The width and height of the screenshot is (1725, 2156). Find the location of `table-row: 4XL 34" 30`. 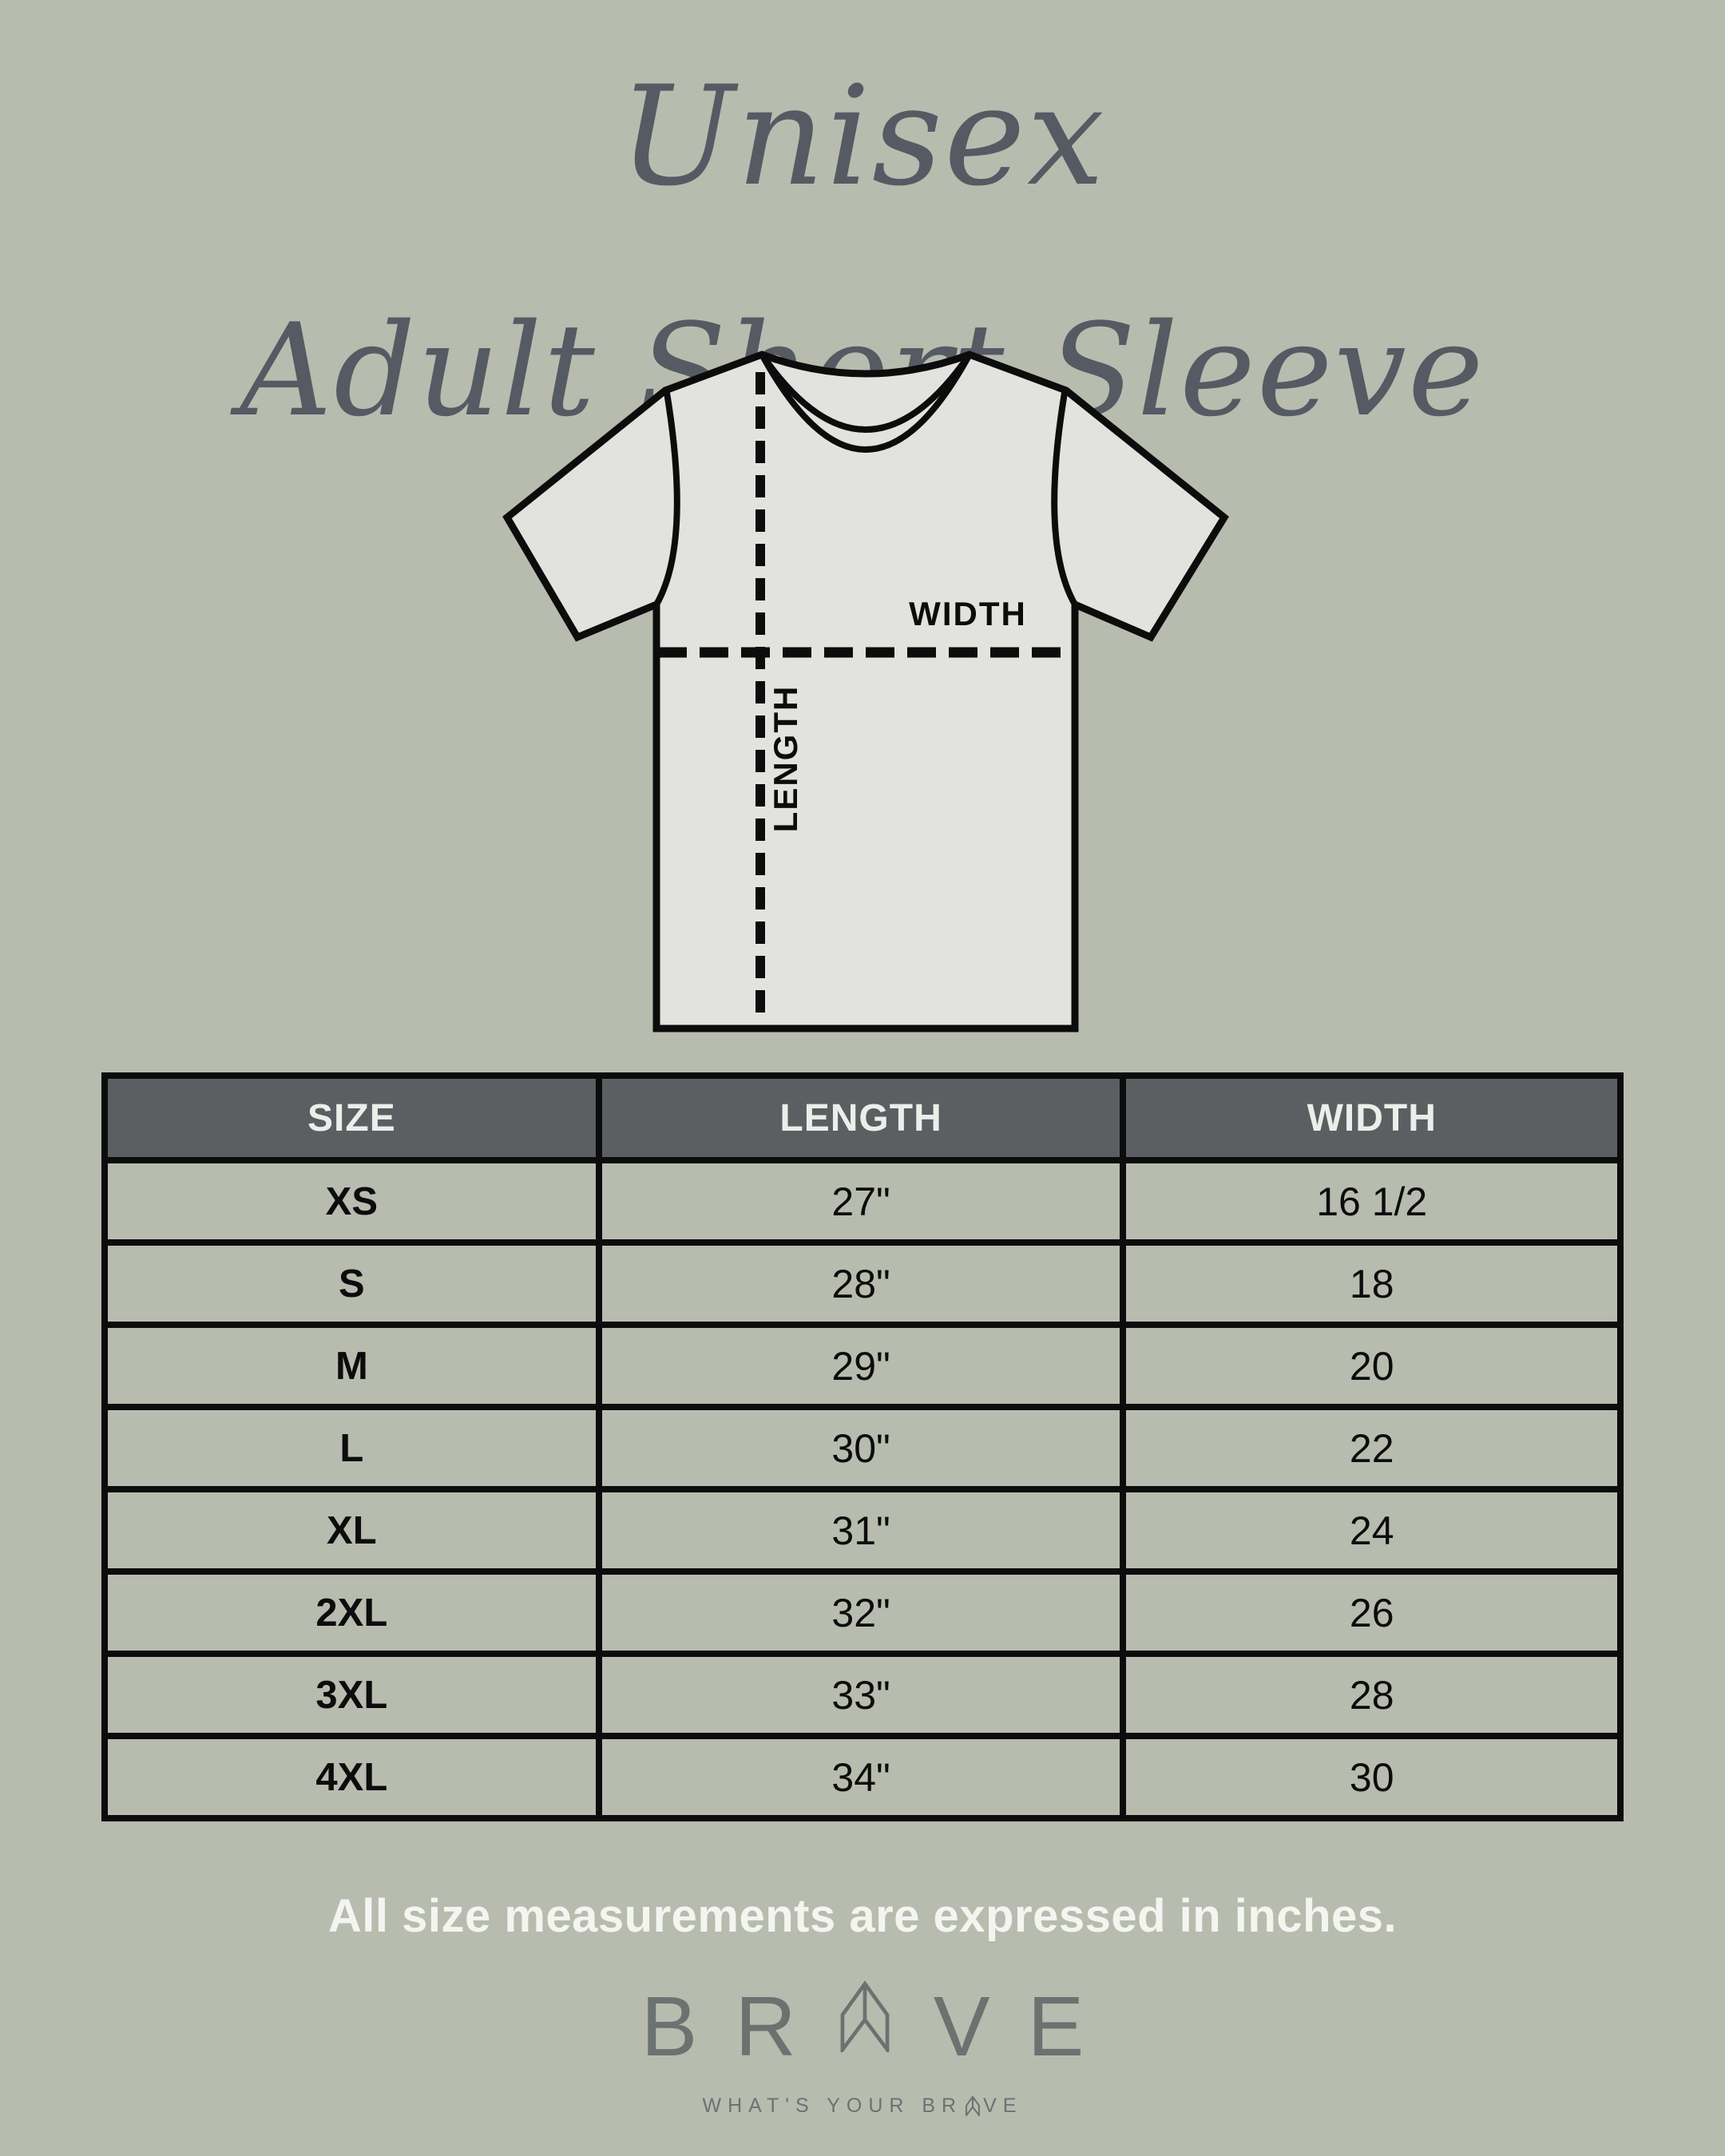

table-row: 4XL 34" 30 is located at coordinates (862, 1777).